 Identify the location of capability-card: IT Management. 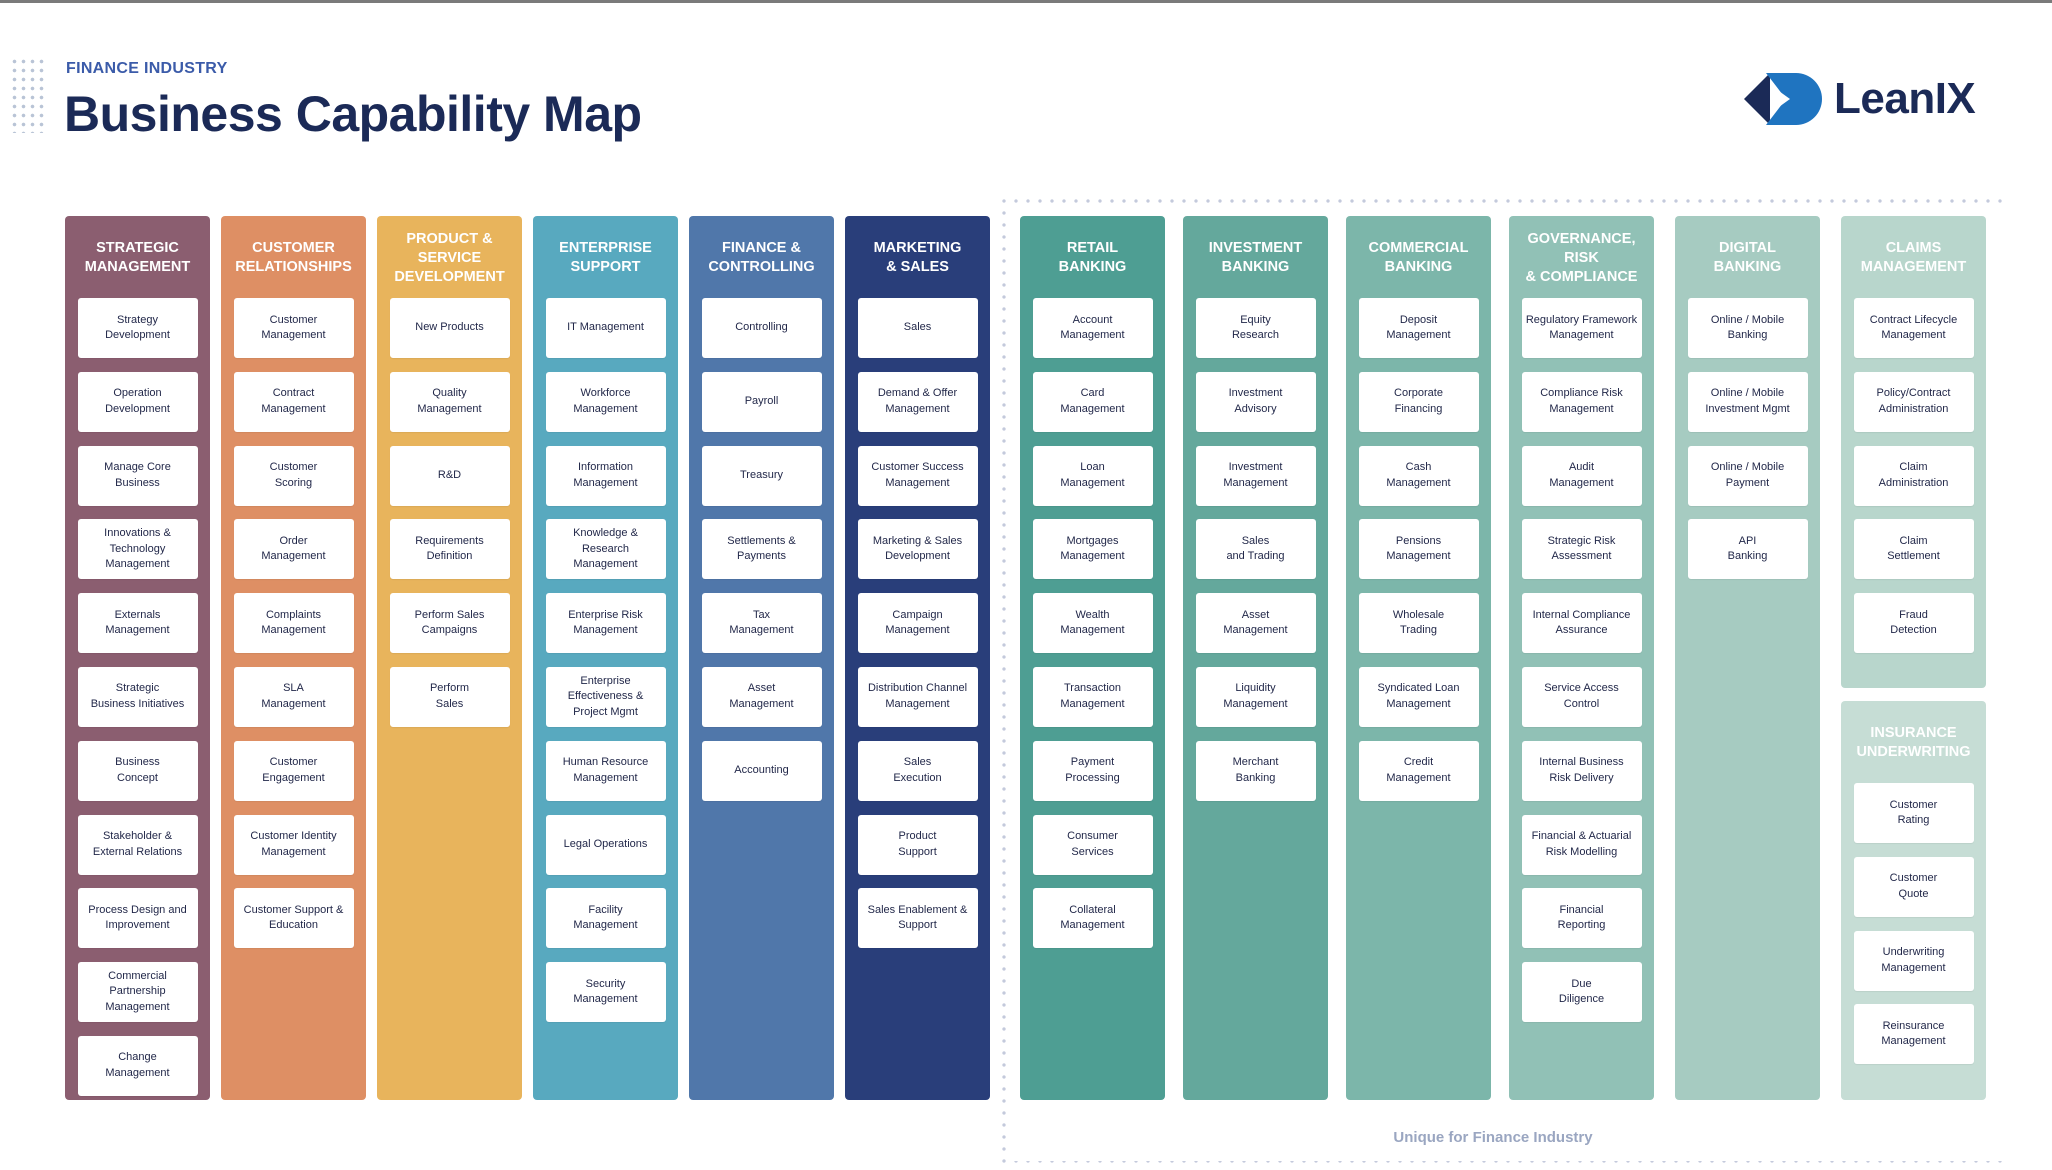
(605, 328).